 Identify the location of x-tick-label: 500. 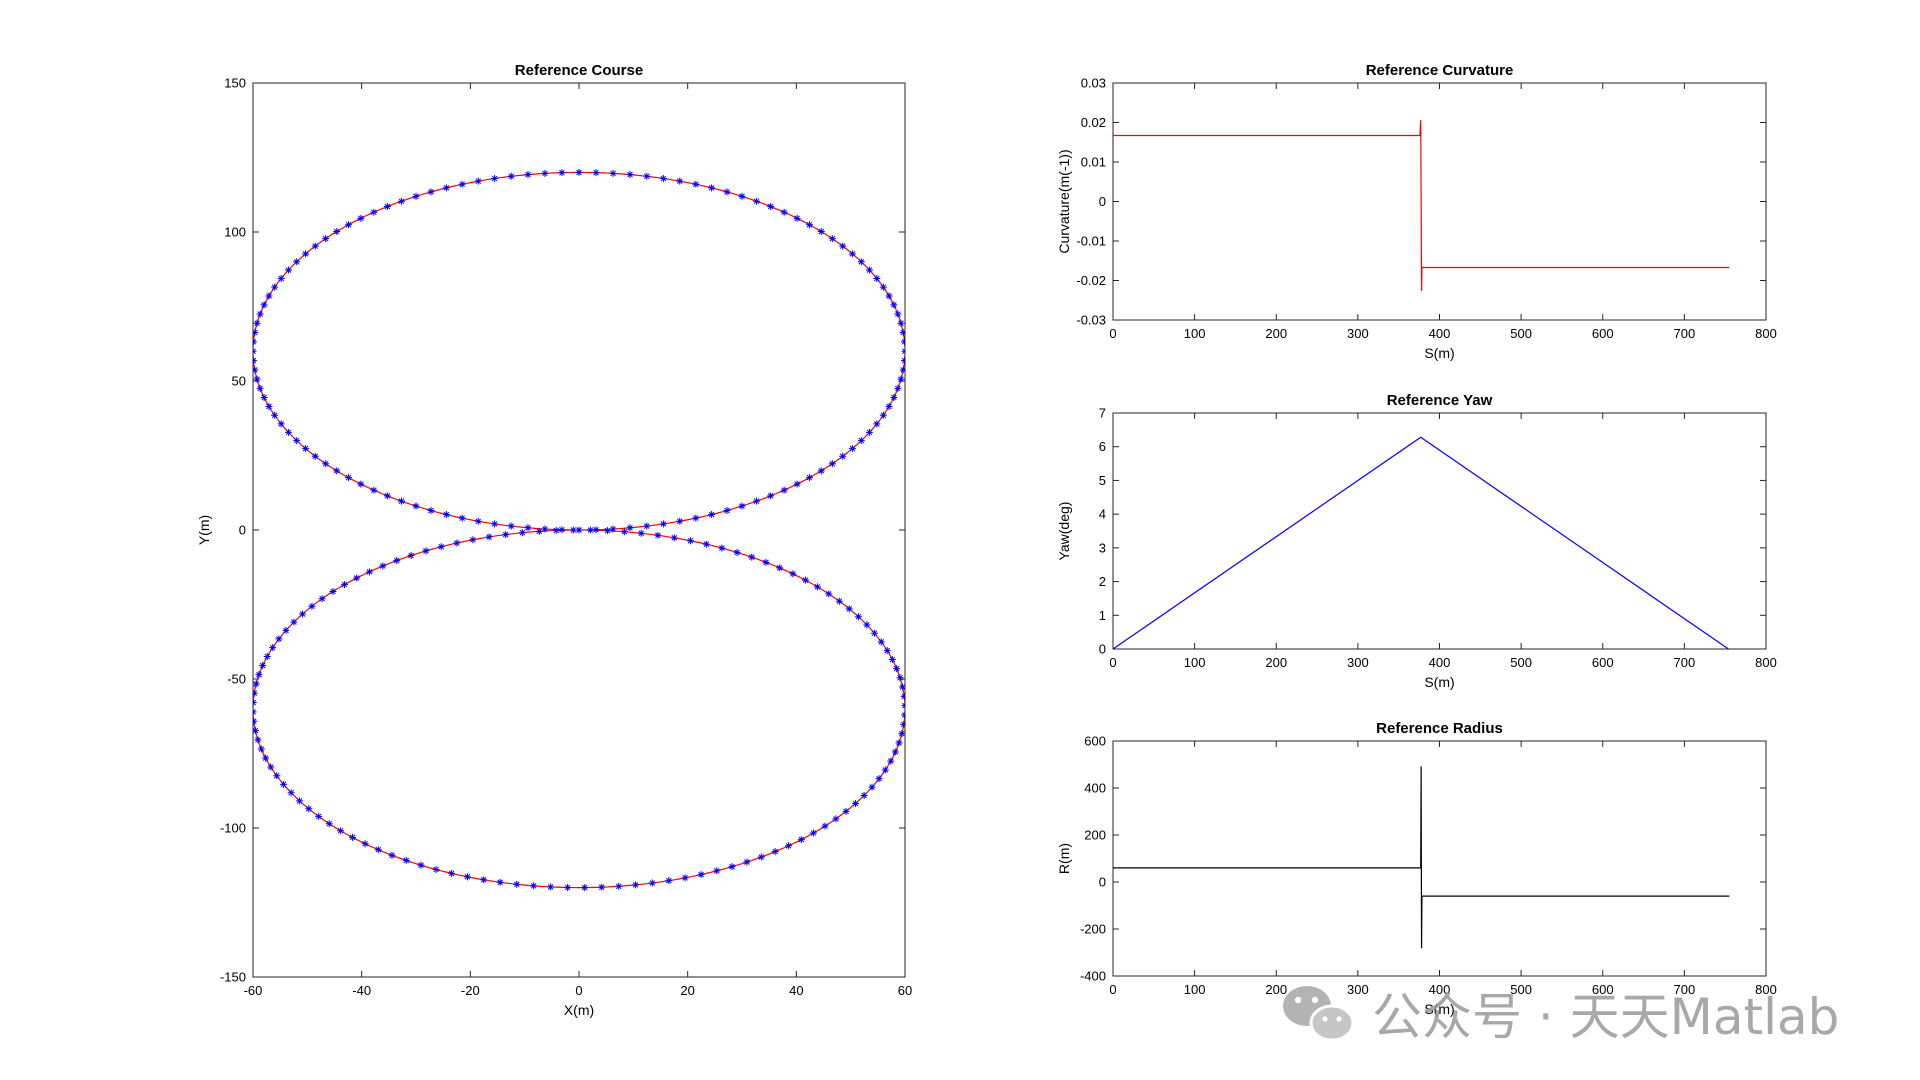
(1521, 662).